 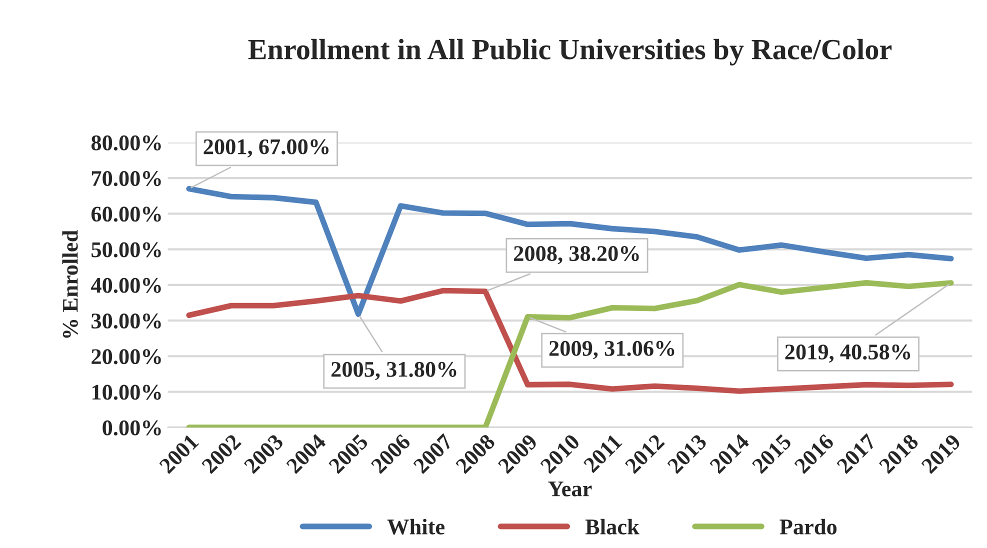 I want to click on annotation: 2008, 38.20%, so click(x=576, y=255).